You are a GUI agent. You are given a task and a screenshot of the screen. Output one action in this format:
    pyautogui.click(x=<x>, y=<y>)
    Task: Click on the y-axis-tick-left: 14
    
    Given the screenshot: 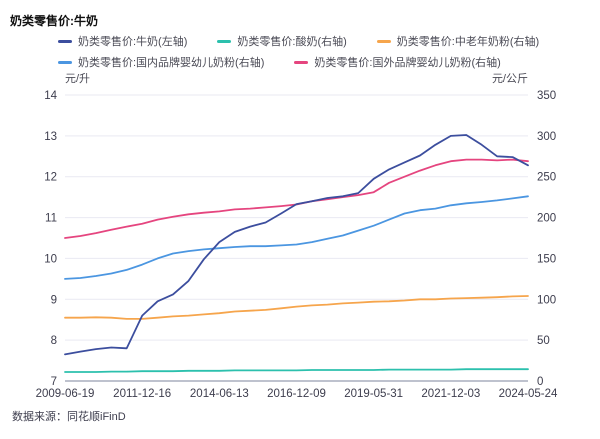 What is the action you would take?
    pyautogui.click(x=50, y=96)
    